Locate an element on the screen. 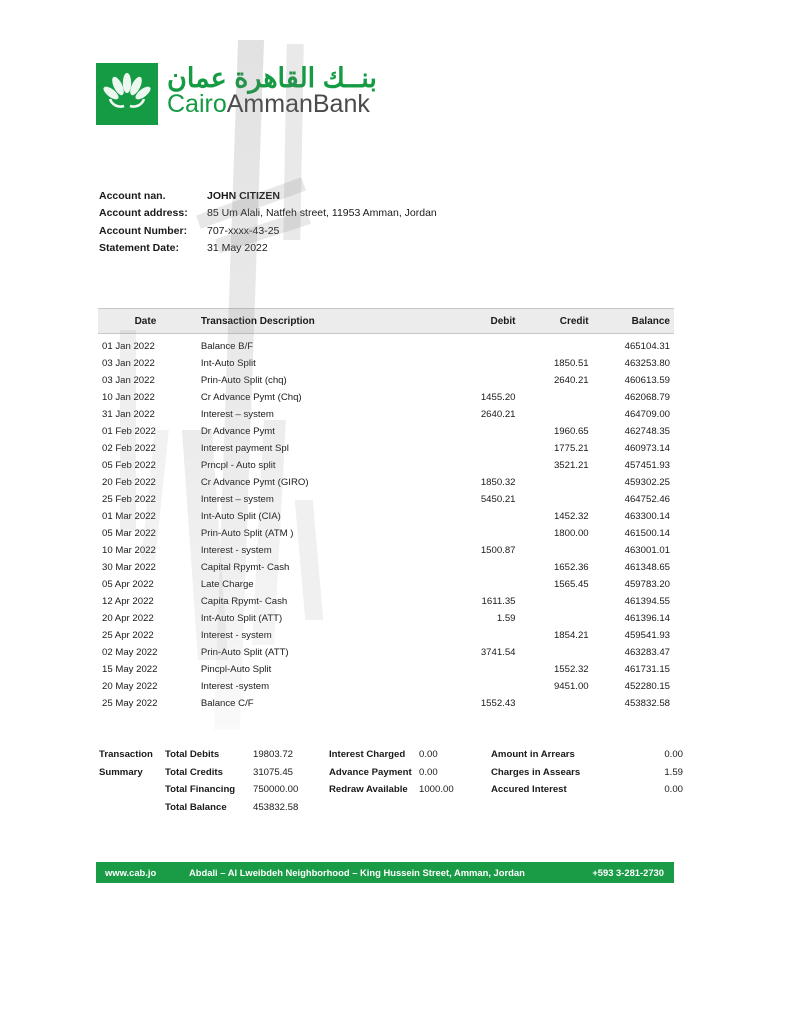 The height and width of the screenshot is (1024, 790). transaction-debit: 3741.54 is located at coordinates (498, 652).